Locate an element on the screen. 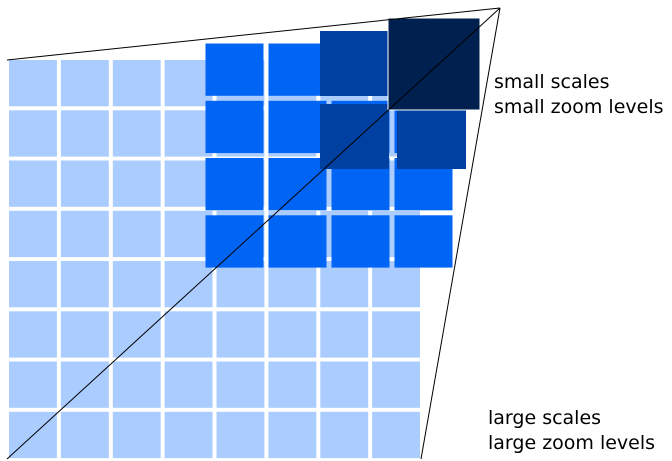  small-zoom-levels-text: small zoom levels is located at coordinates (579, 107).